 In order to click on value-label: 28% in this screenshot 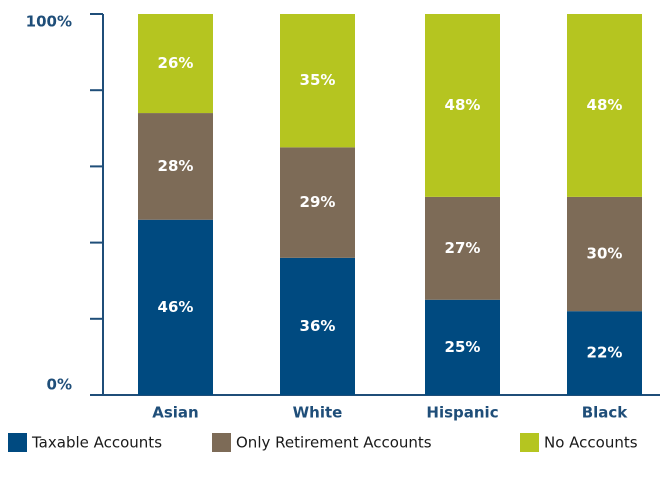, I will do `click(176, 166)`.